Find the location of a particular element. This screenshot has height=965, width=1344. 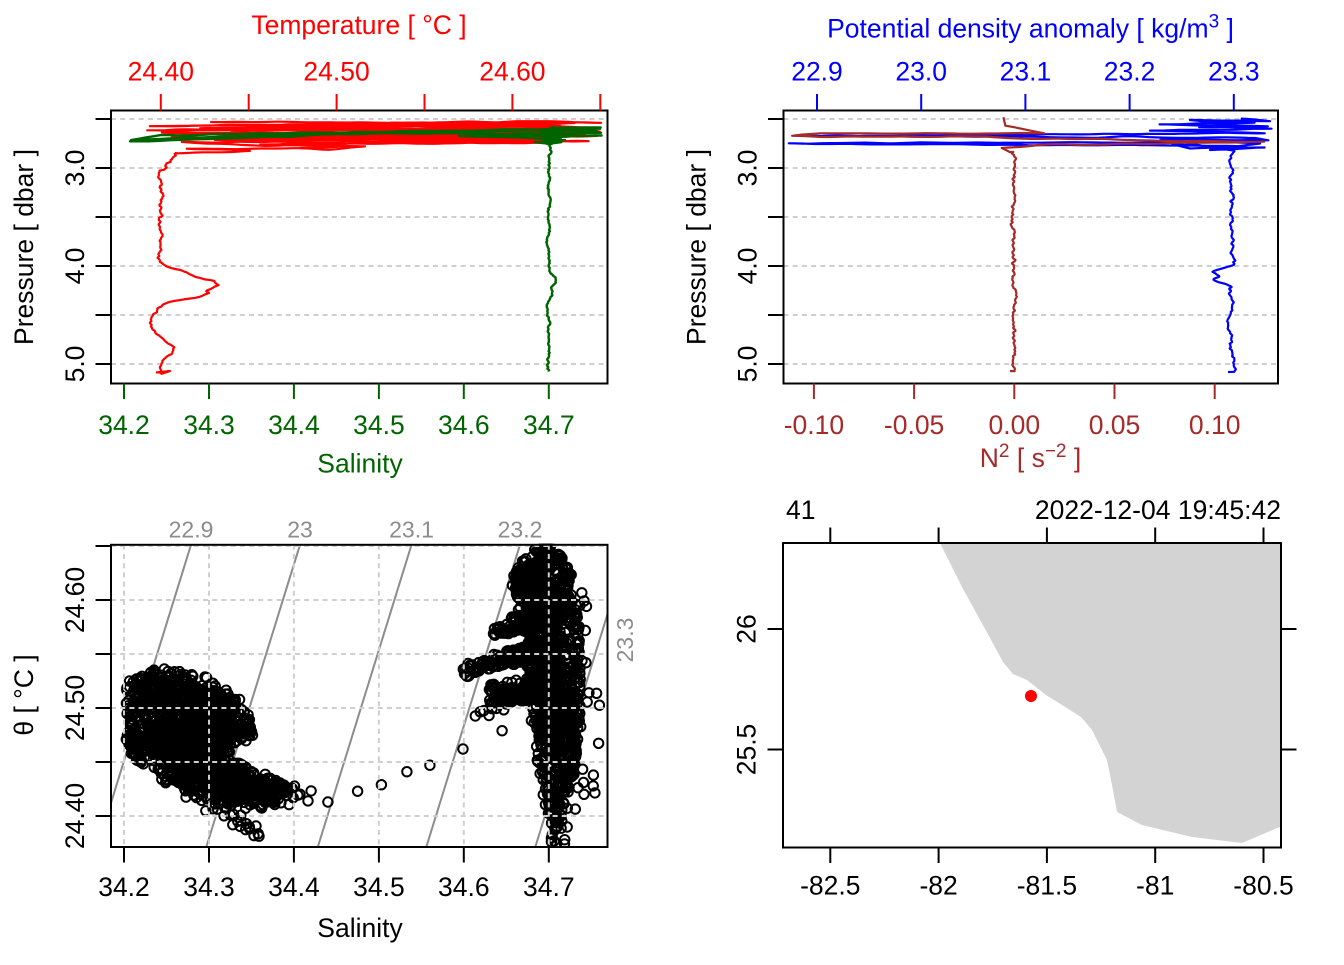

svg-text: 2022-12-04 19:45:42 is located at coordinates (1158, 510).